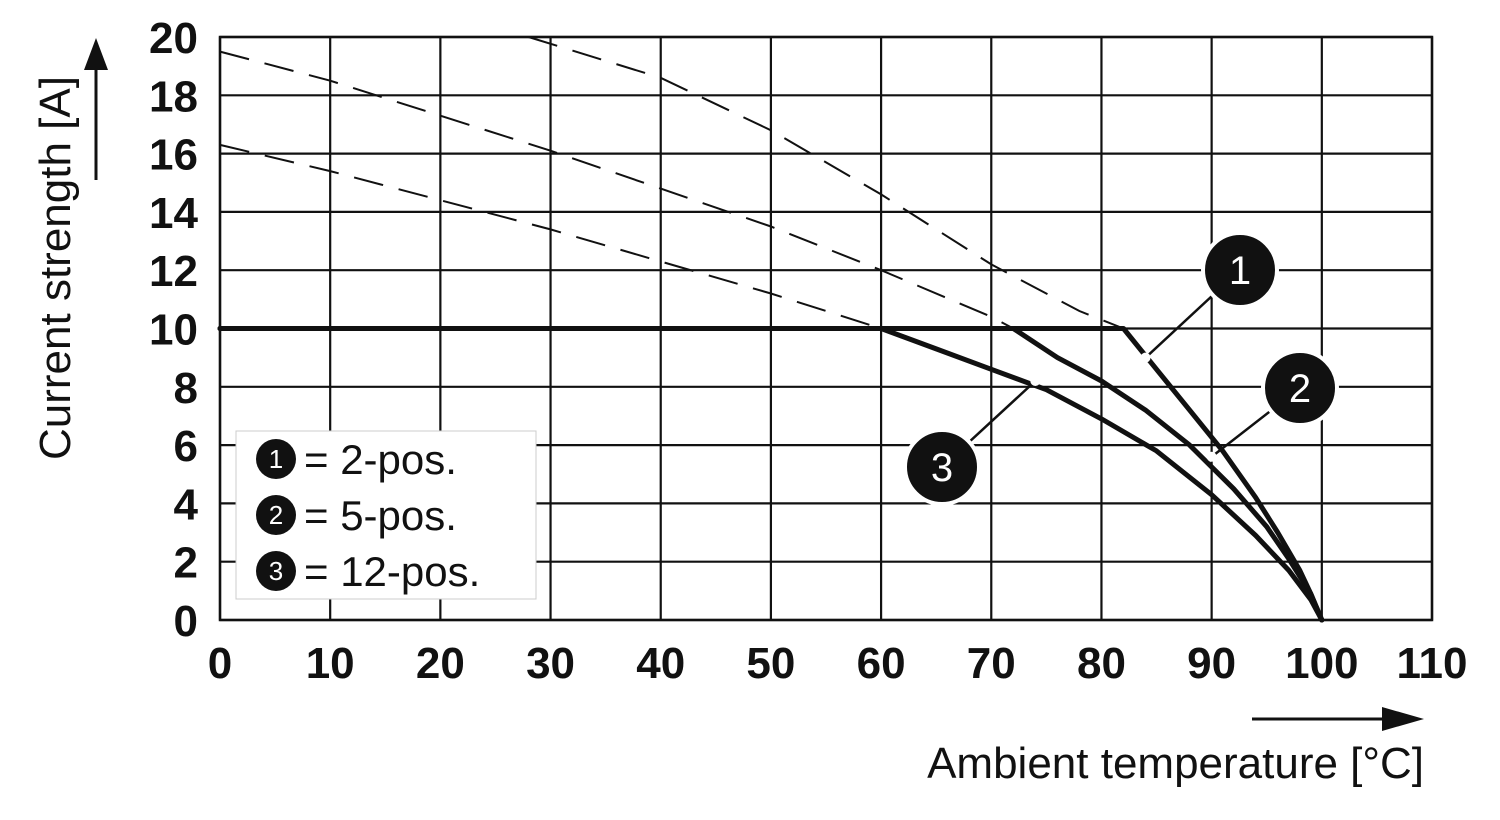  I want to click on legend-entry-3: = 12-pos., so click(392, 571).